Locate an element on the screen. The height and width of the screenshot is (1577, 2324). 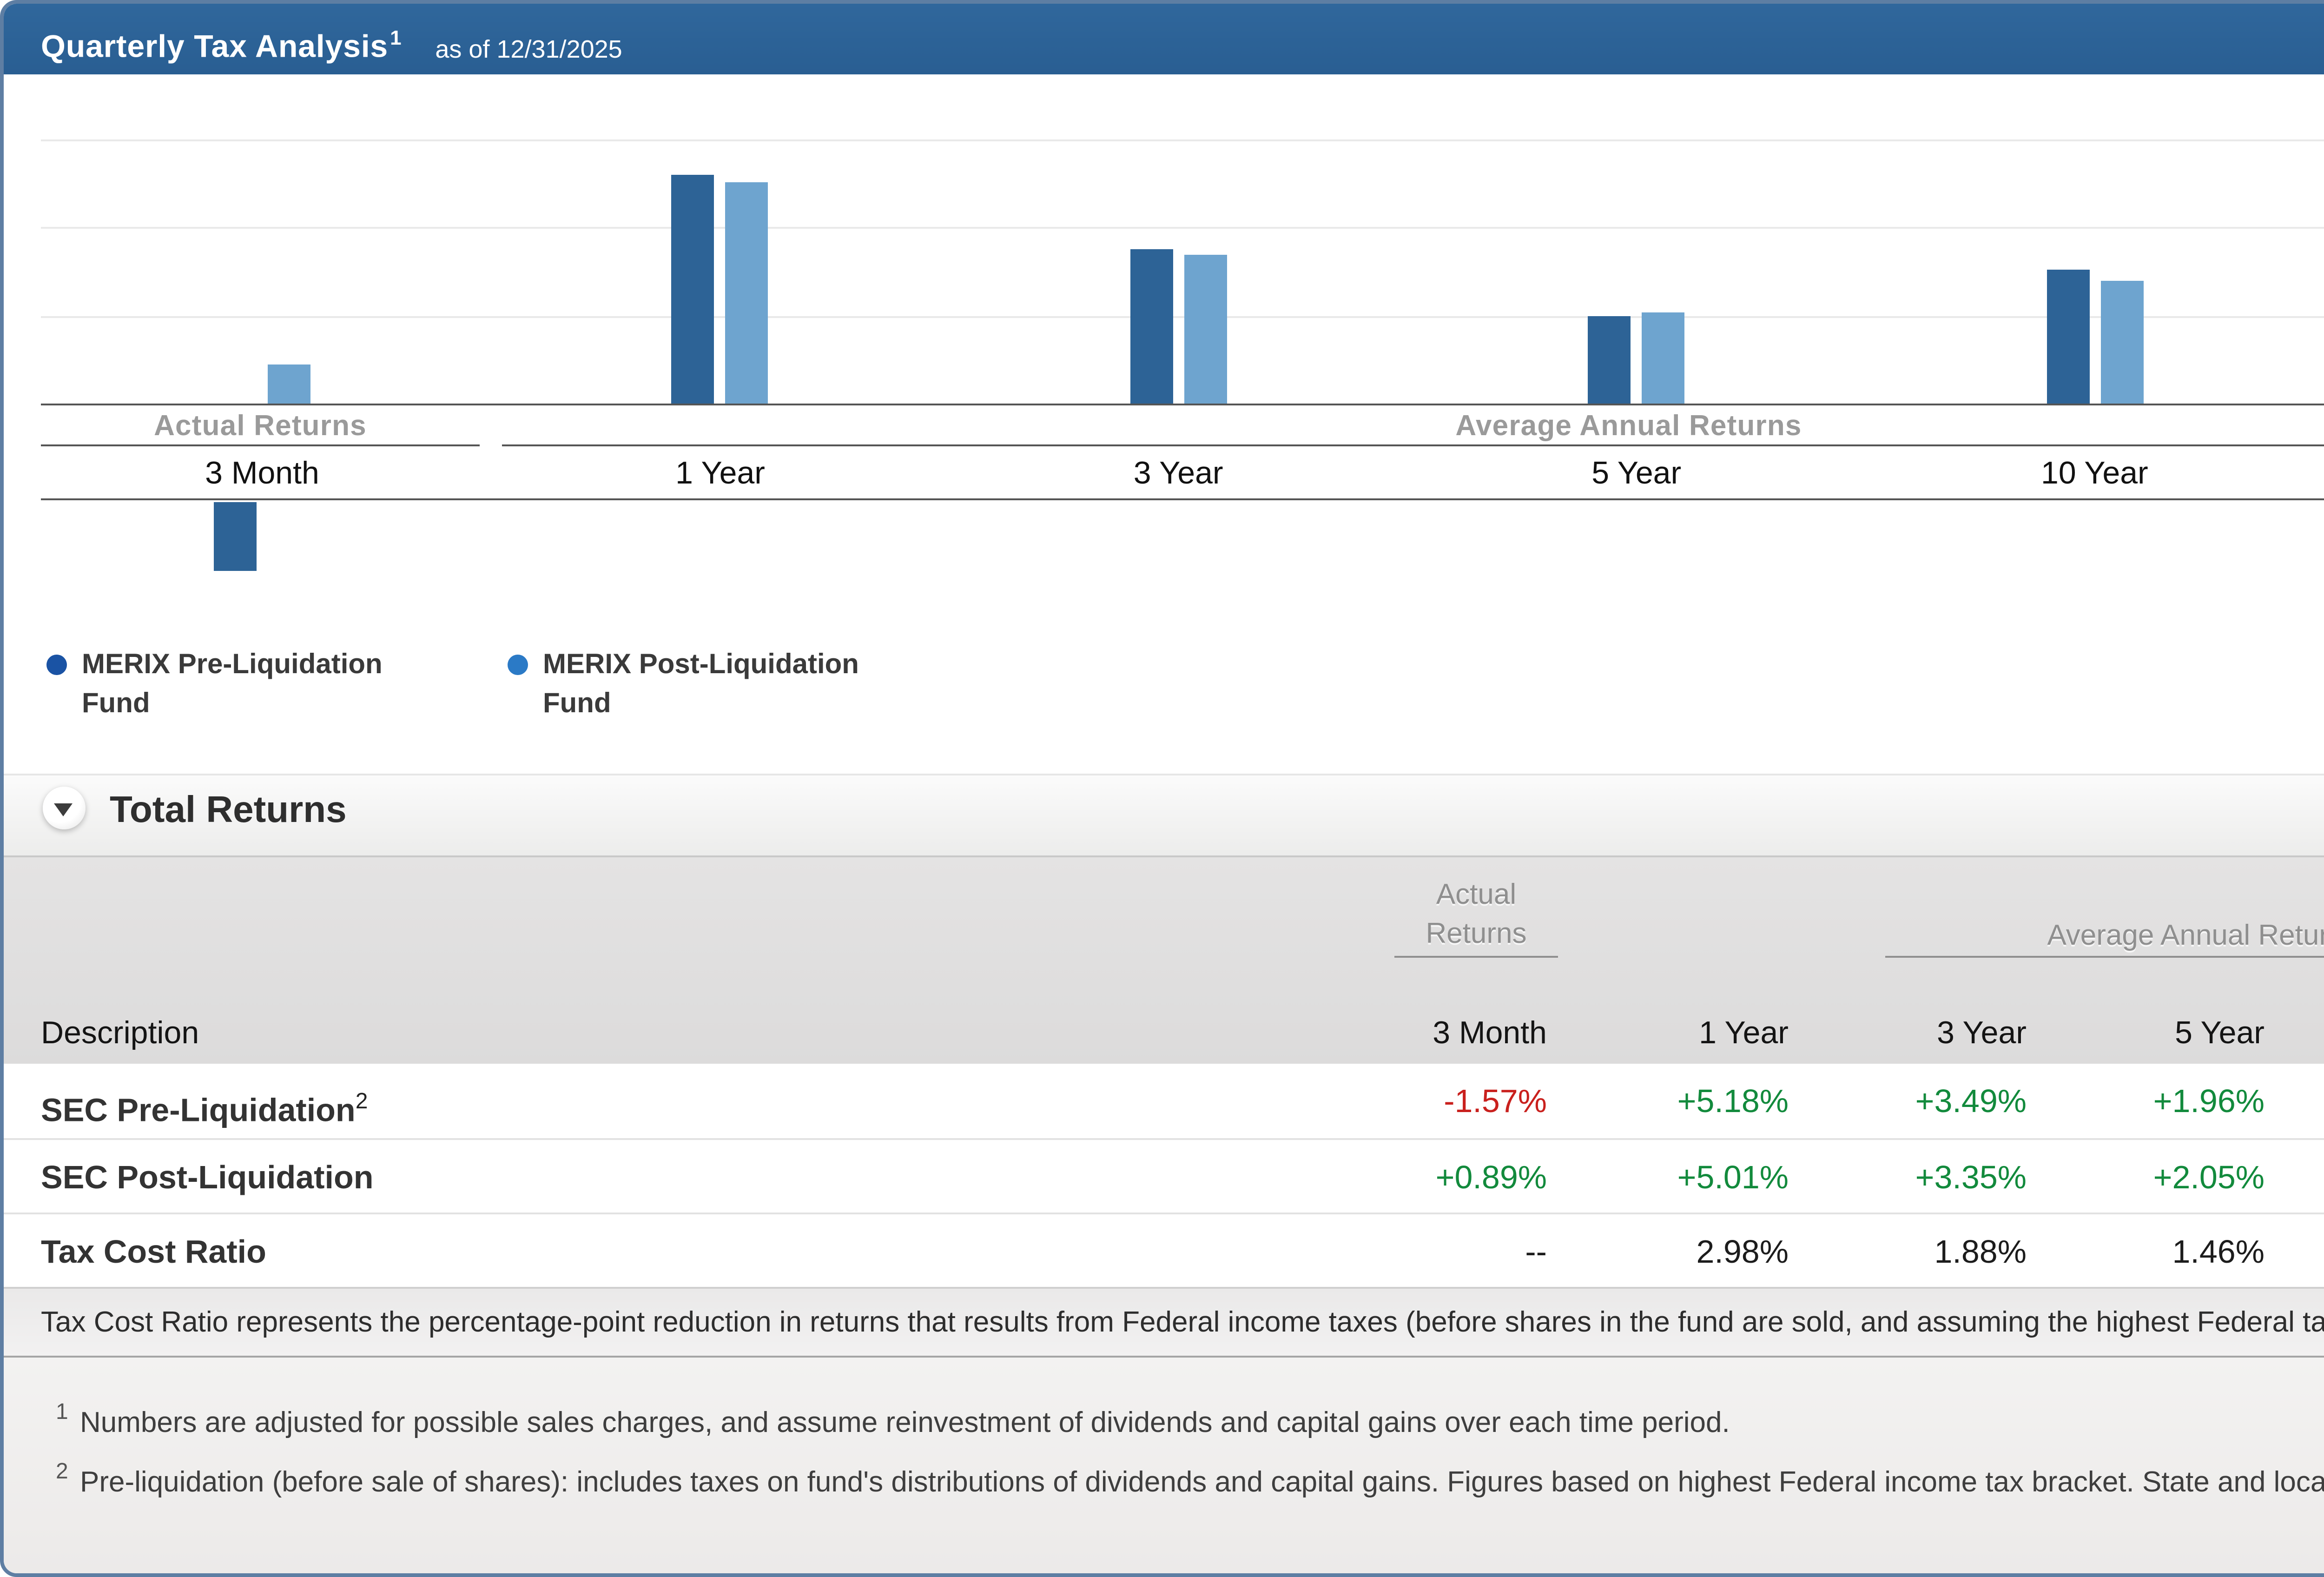
column-header-1-year: 1 Year is located at coordinates (1744, 1033).